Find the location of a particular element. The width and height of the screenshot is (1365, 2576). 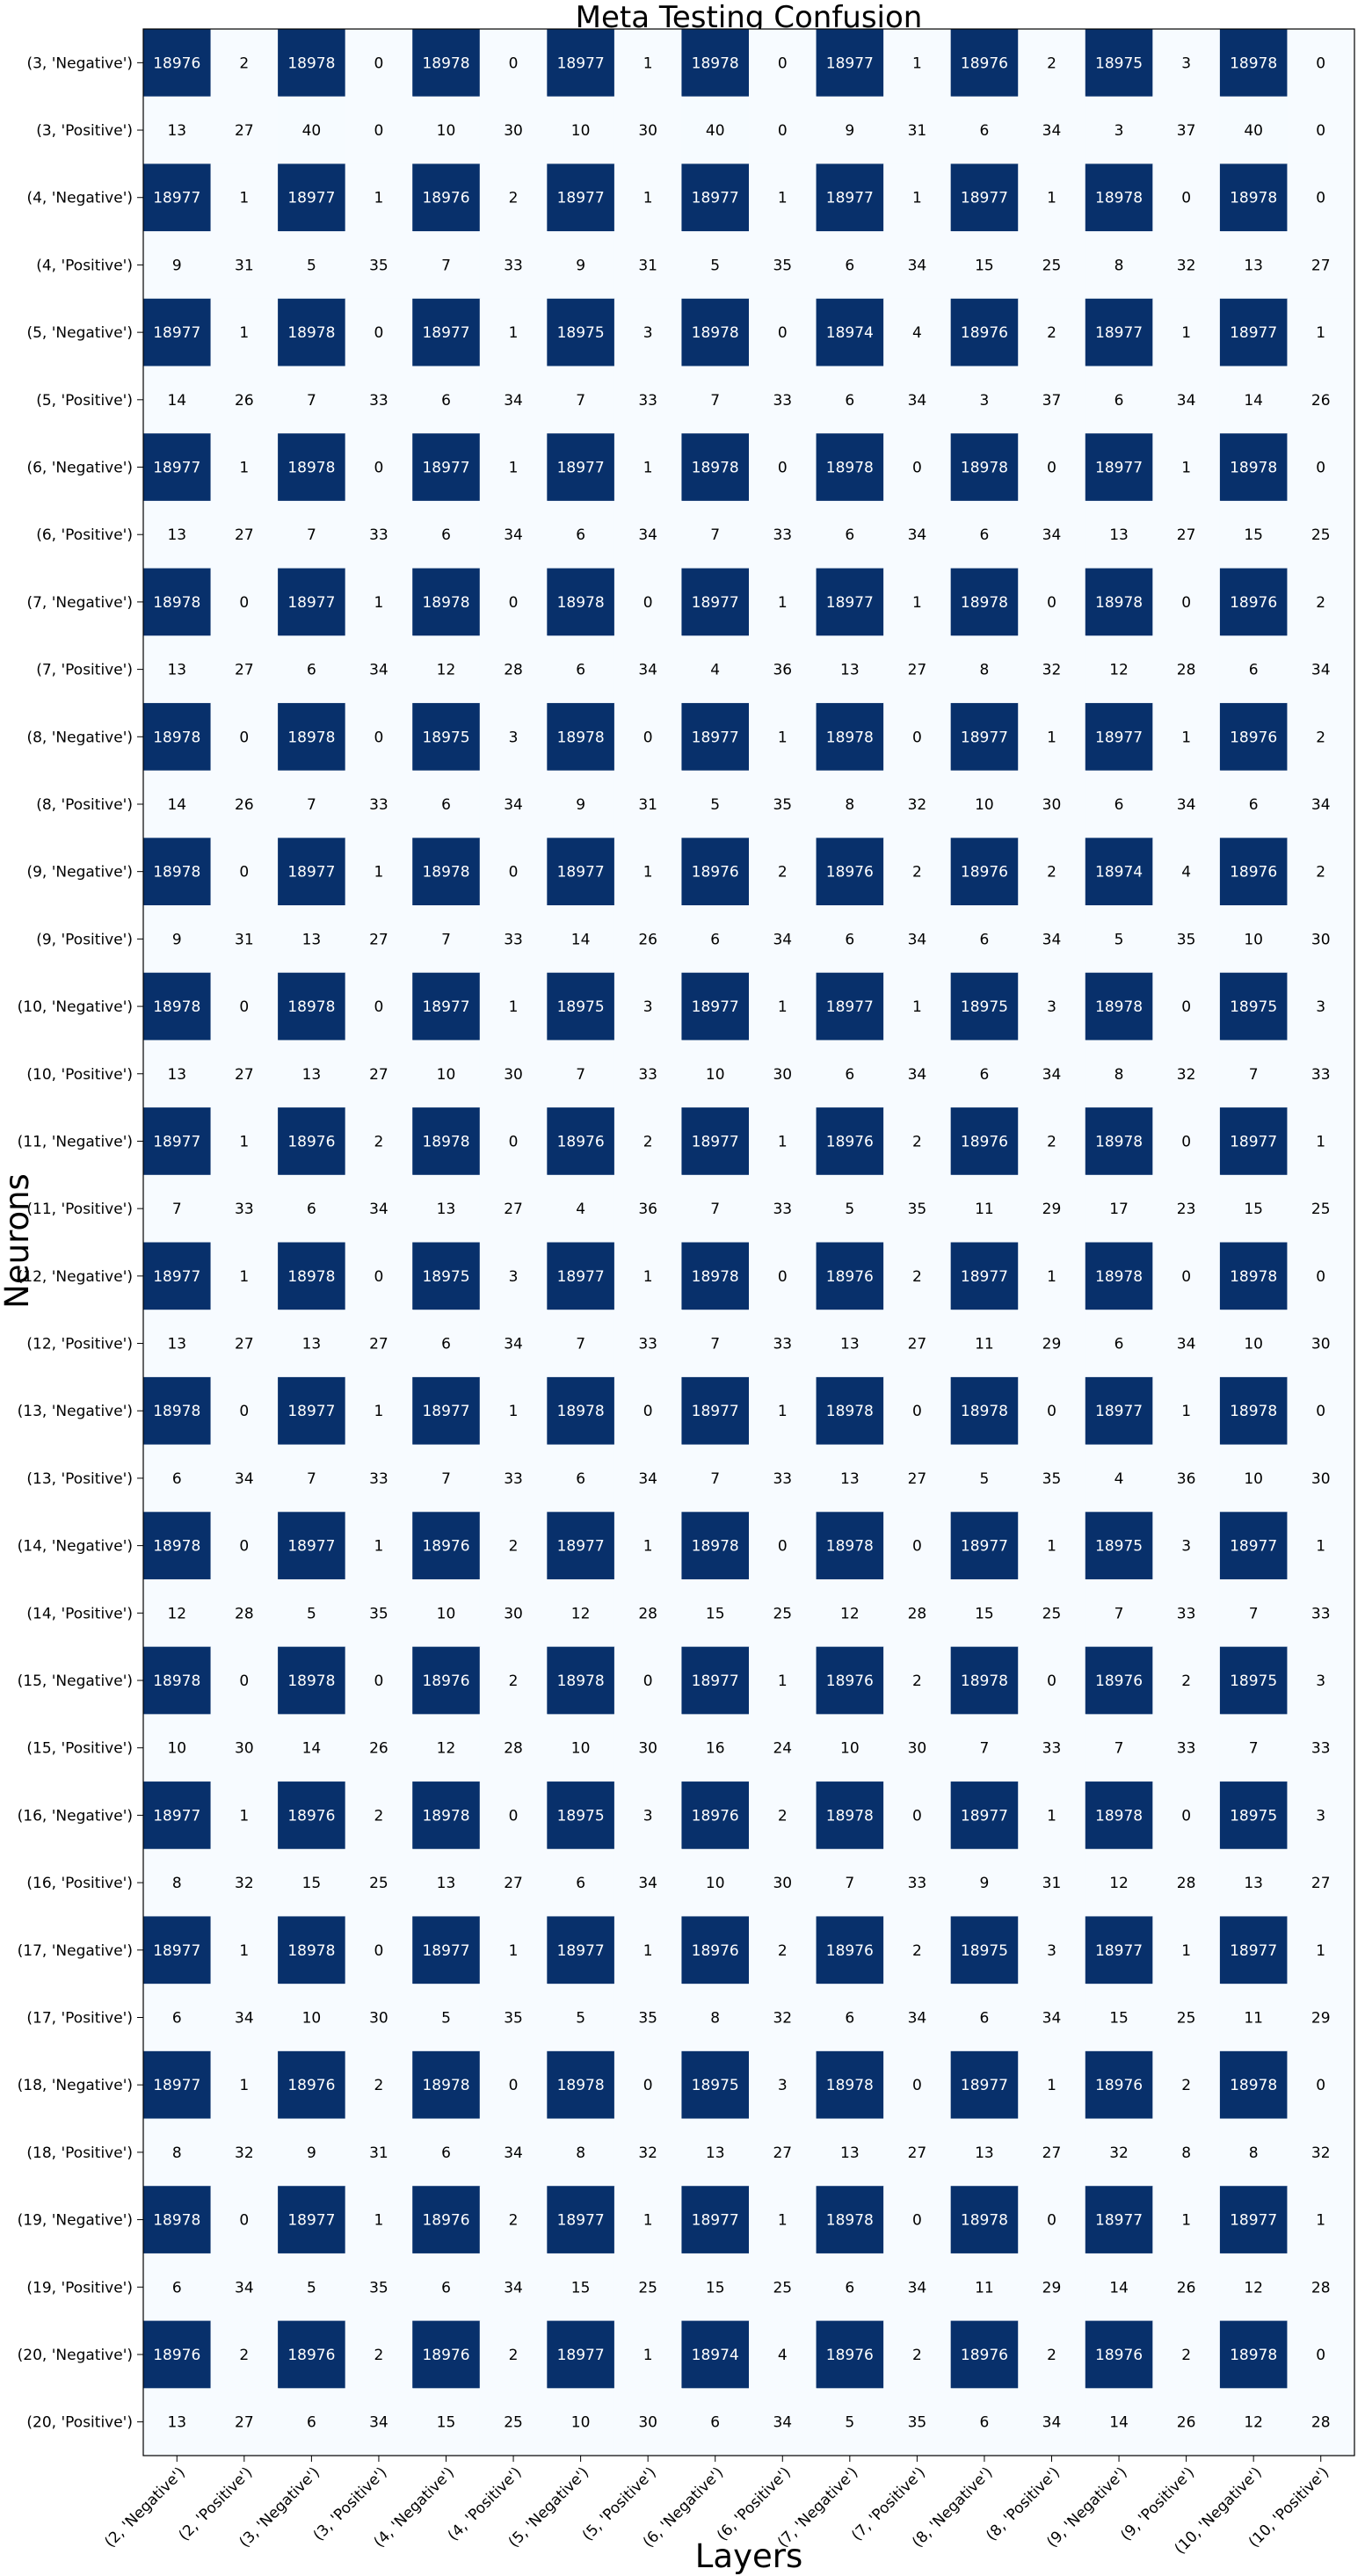

y-tick-label: (8, 'Negative') is located at coordinates (79, 737).